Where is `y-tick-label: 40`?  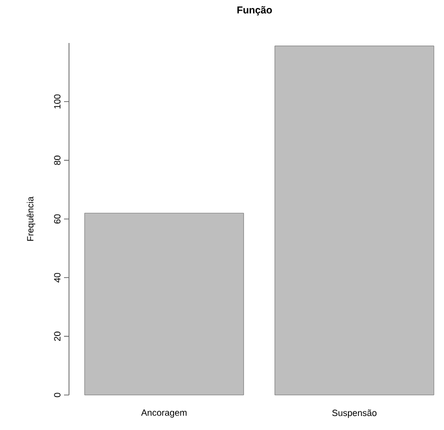
y-tick-label: 40 is located at coordinates (57, 277).